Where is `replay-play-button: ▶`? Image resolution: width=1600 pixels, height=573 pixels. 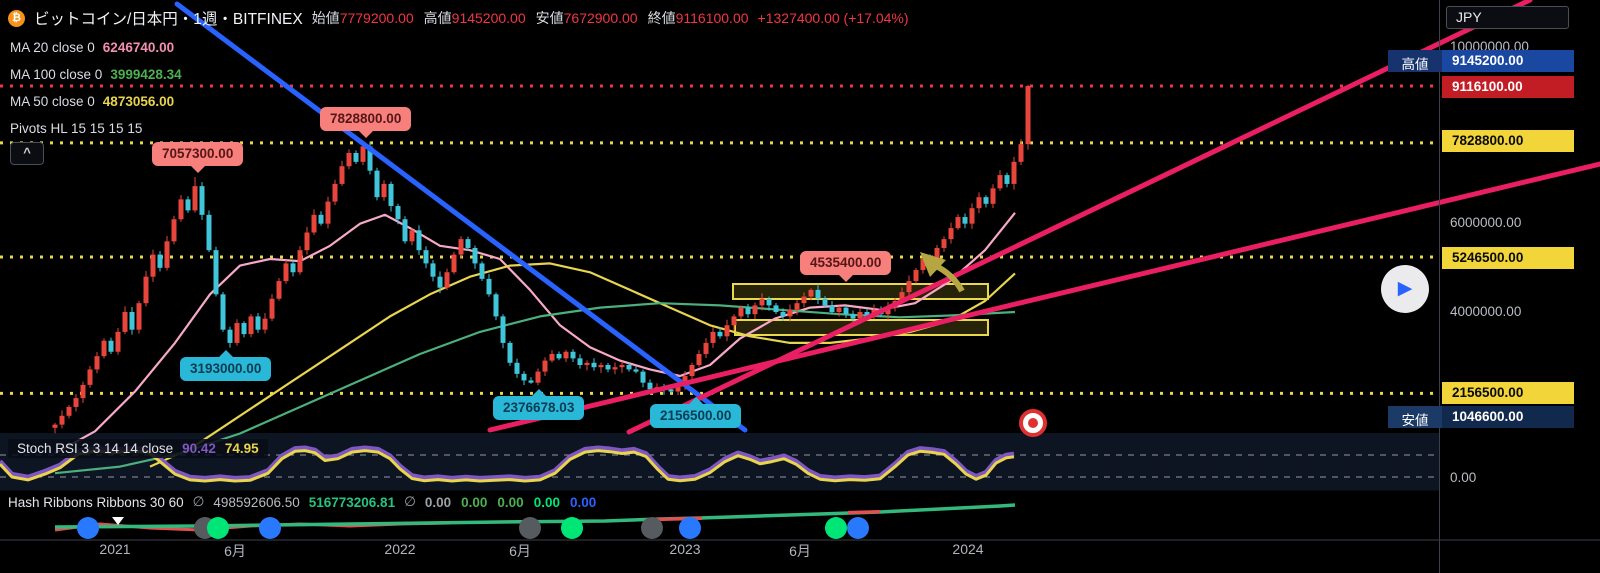 replay-play-button: ▶ is located at coordinates (1405, 289).